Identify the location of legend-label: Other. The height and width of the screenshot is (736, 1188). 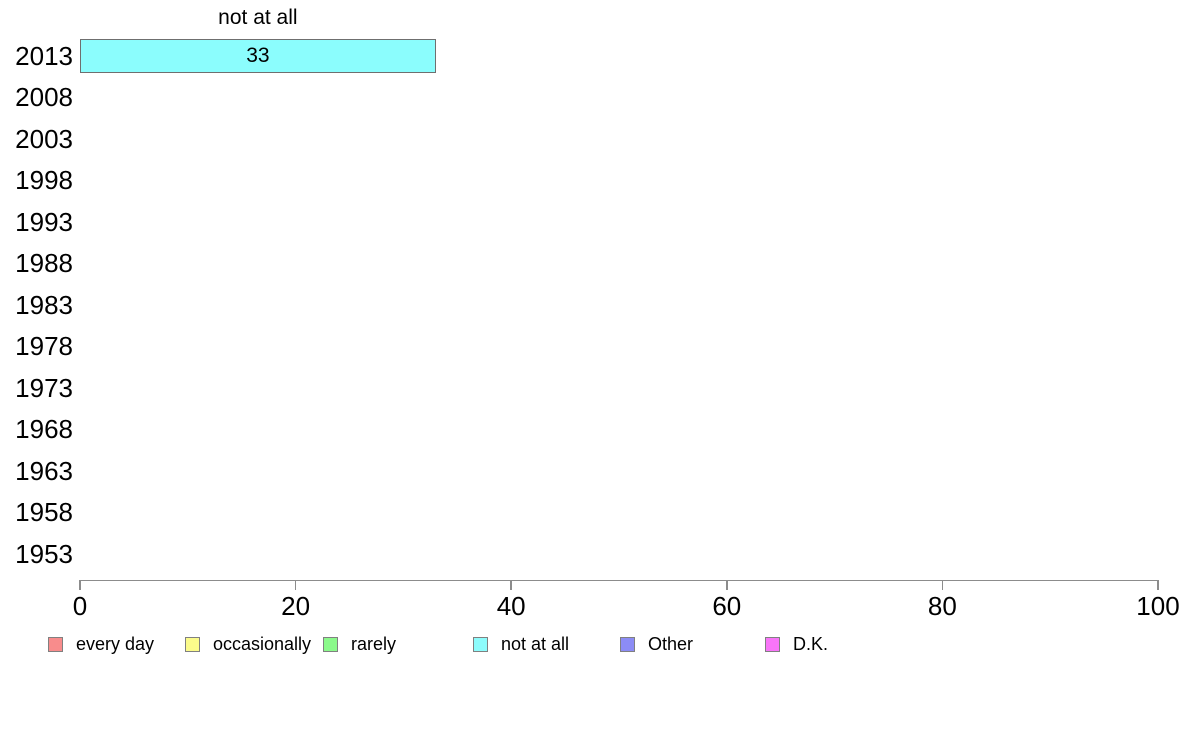
(671, 643).